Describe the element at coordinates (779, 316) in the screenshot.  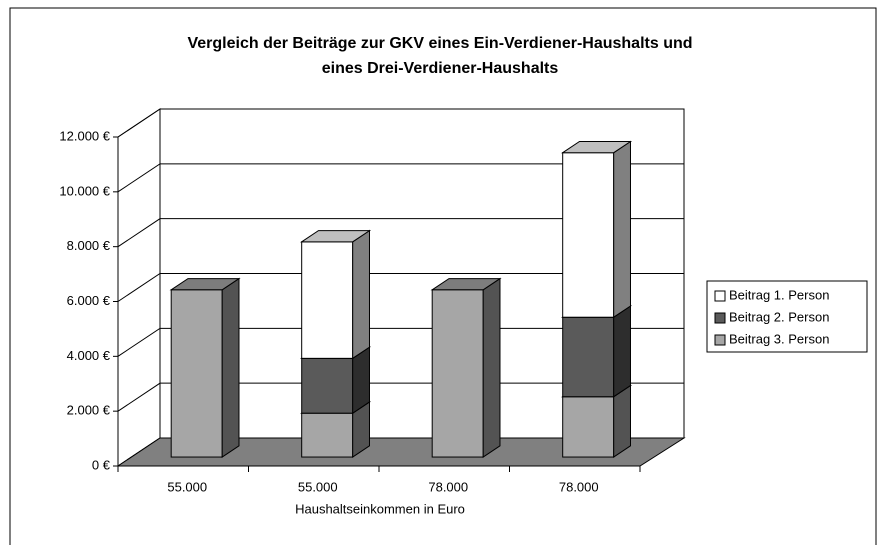
I see `legend-label: Beitrag 2. Person` at that location.